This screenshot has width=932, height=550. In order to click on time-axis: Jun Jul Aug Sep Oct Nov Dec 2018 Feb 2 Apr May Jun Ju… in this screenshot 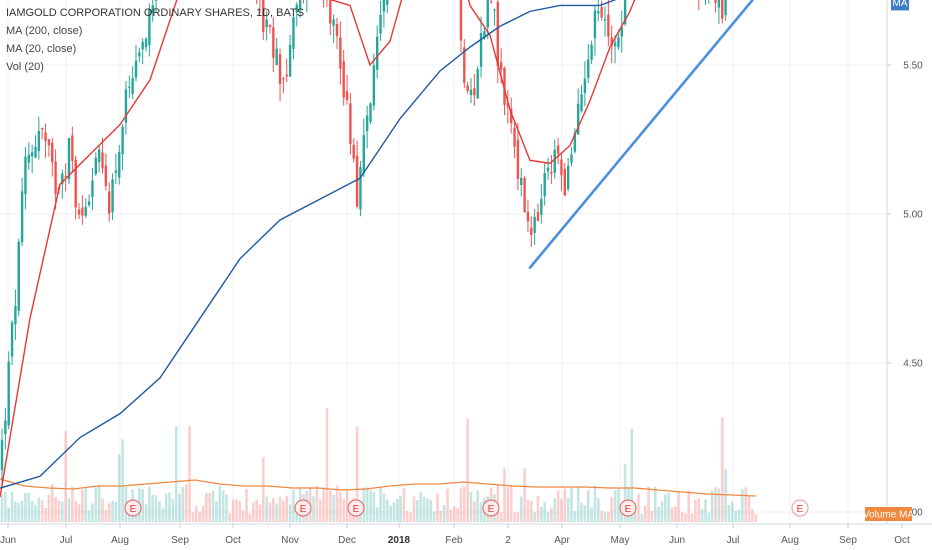, I will do `click(466, 534)`.